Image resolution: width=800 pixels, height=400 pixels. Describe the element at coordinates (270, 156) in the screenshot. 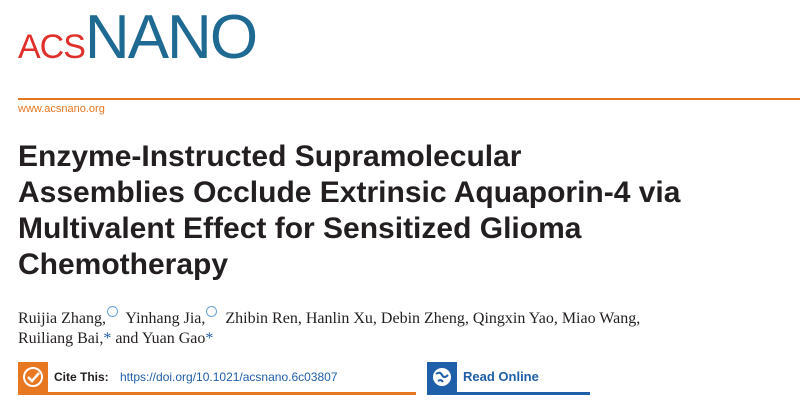

I see `title-line: Enzyme-Instructed Supramolecular` at that location.